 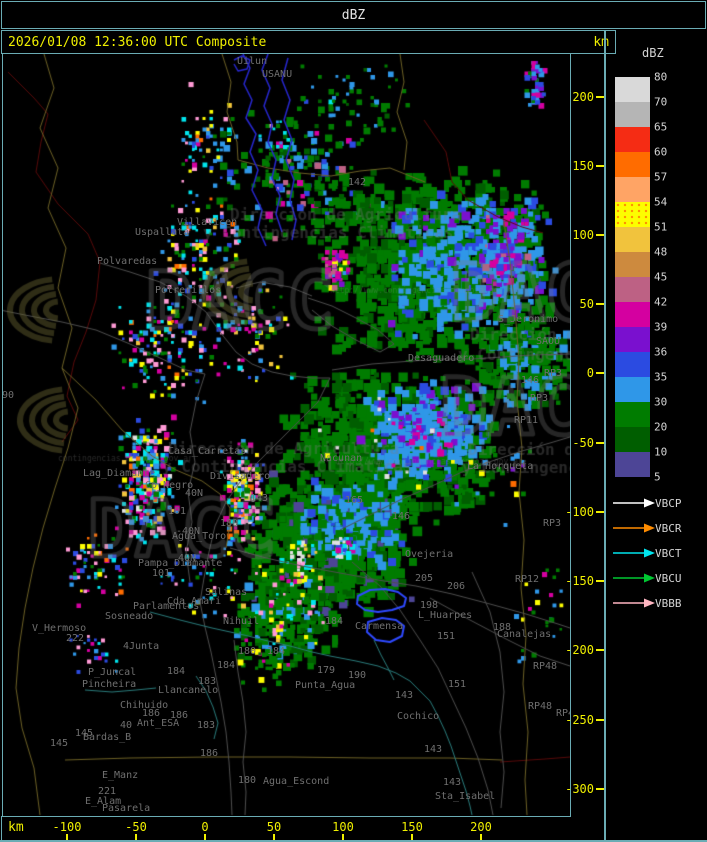 I want to click on x-axis-tick-label: -50, so click(x=136, y=827).